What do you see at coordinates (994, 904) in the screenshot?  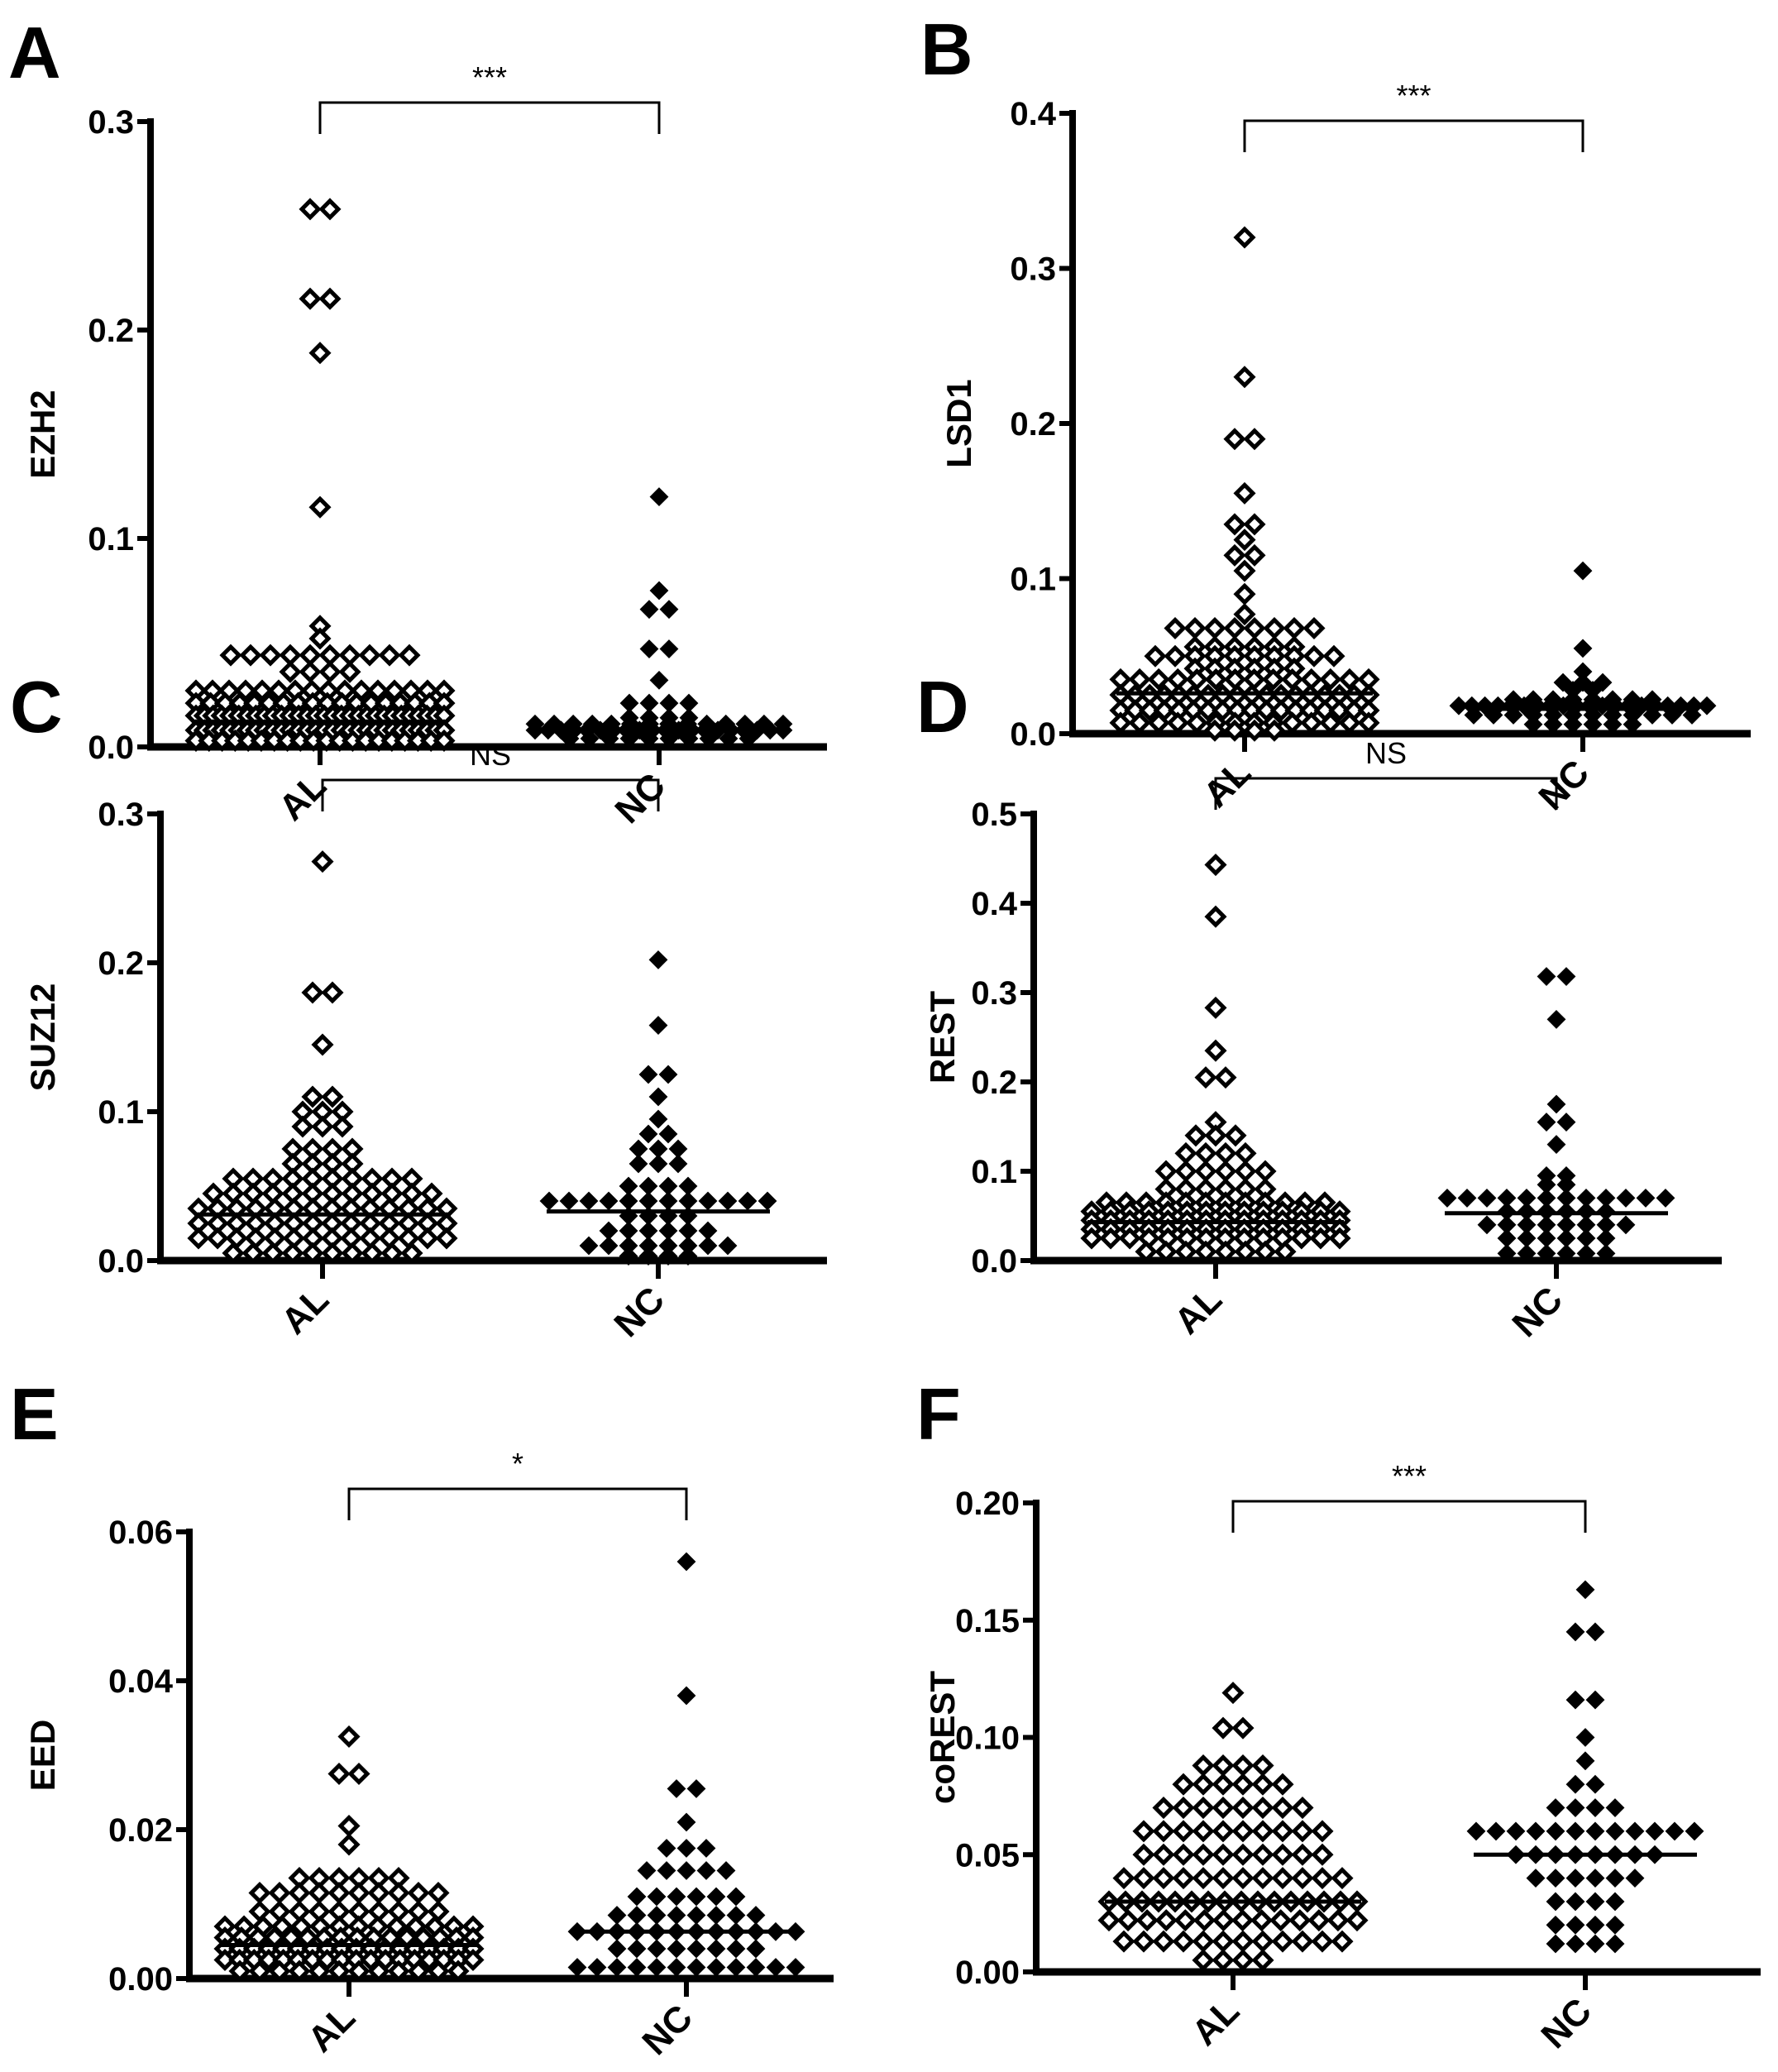 I see `y-tick-label: 0.4` at bounding box center [994, 904].